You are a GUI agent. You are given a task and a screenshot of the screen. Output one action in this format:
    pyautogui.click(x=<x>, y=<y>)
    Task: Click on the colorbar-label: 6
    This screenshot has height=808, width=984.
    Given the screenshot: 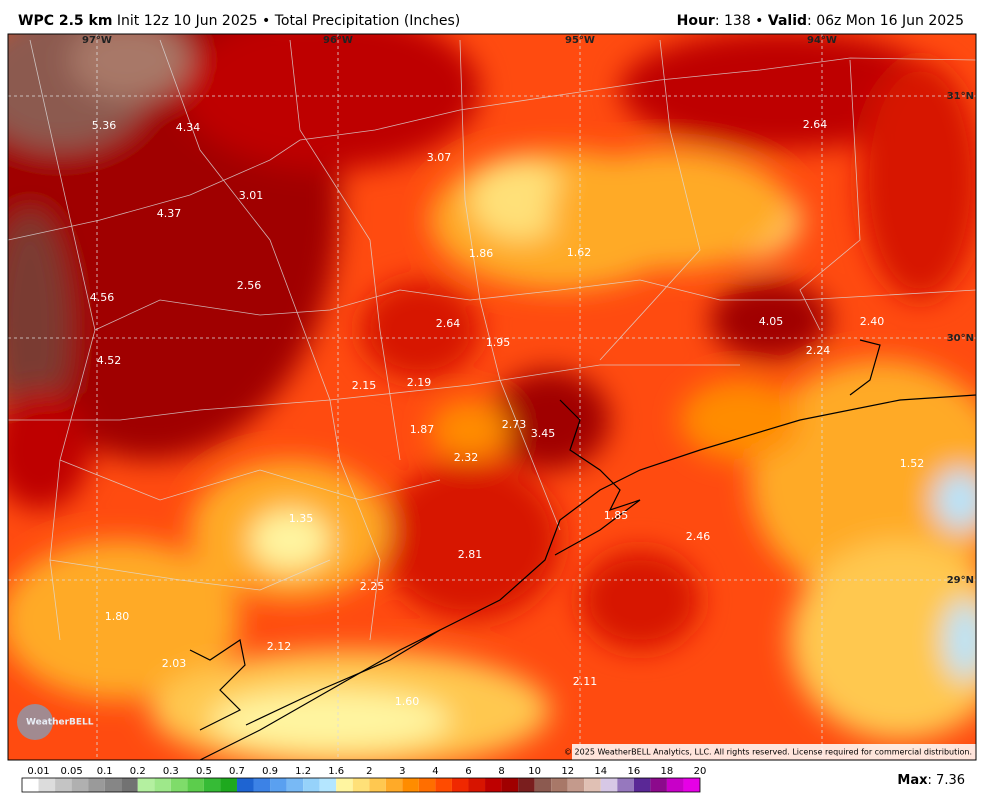 What is the action you would take?
    pyautogui.click(x=468, y=771)
    